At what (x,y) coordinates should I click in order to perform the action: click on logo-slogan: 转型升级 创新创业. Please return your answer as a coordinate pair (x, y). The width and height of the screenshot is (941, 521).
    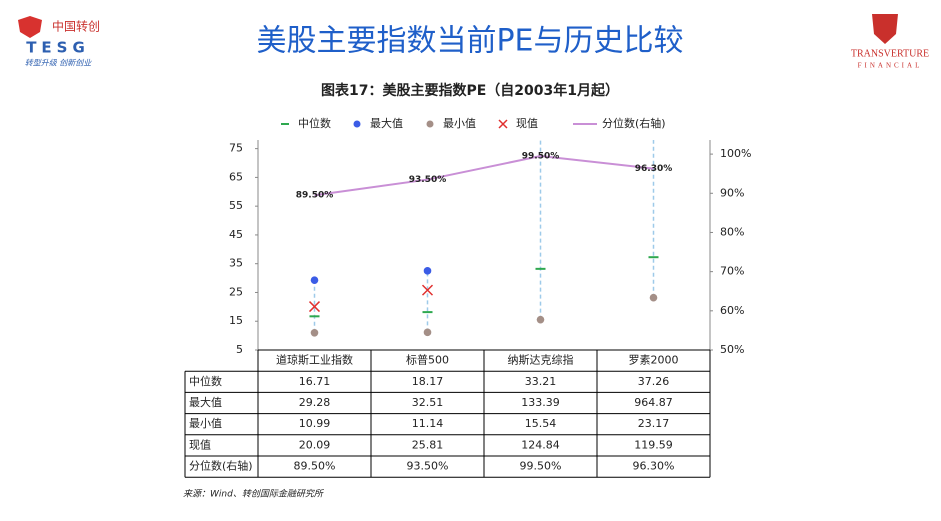
    Looking at the image, I should click on (59, 63).